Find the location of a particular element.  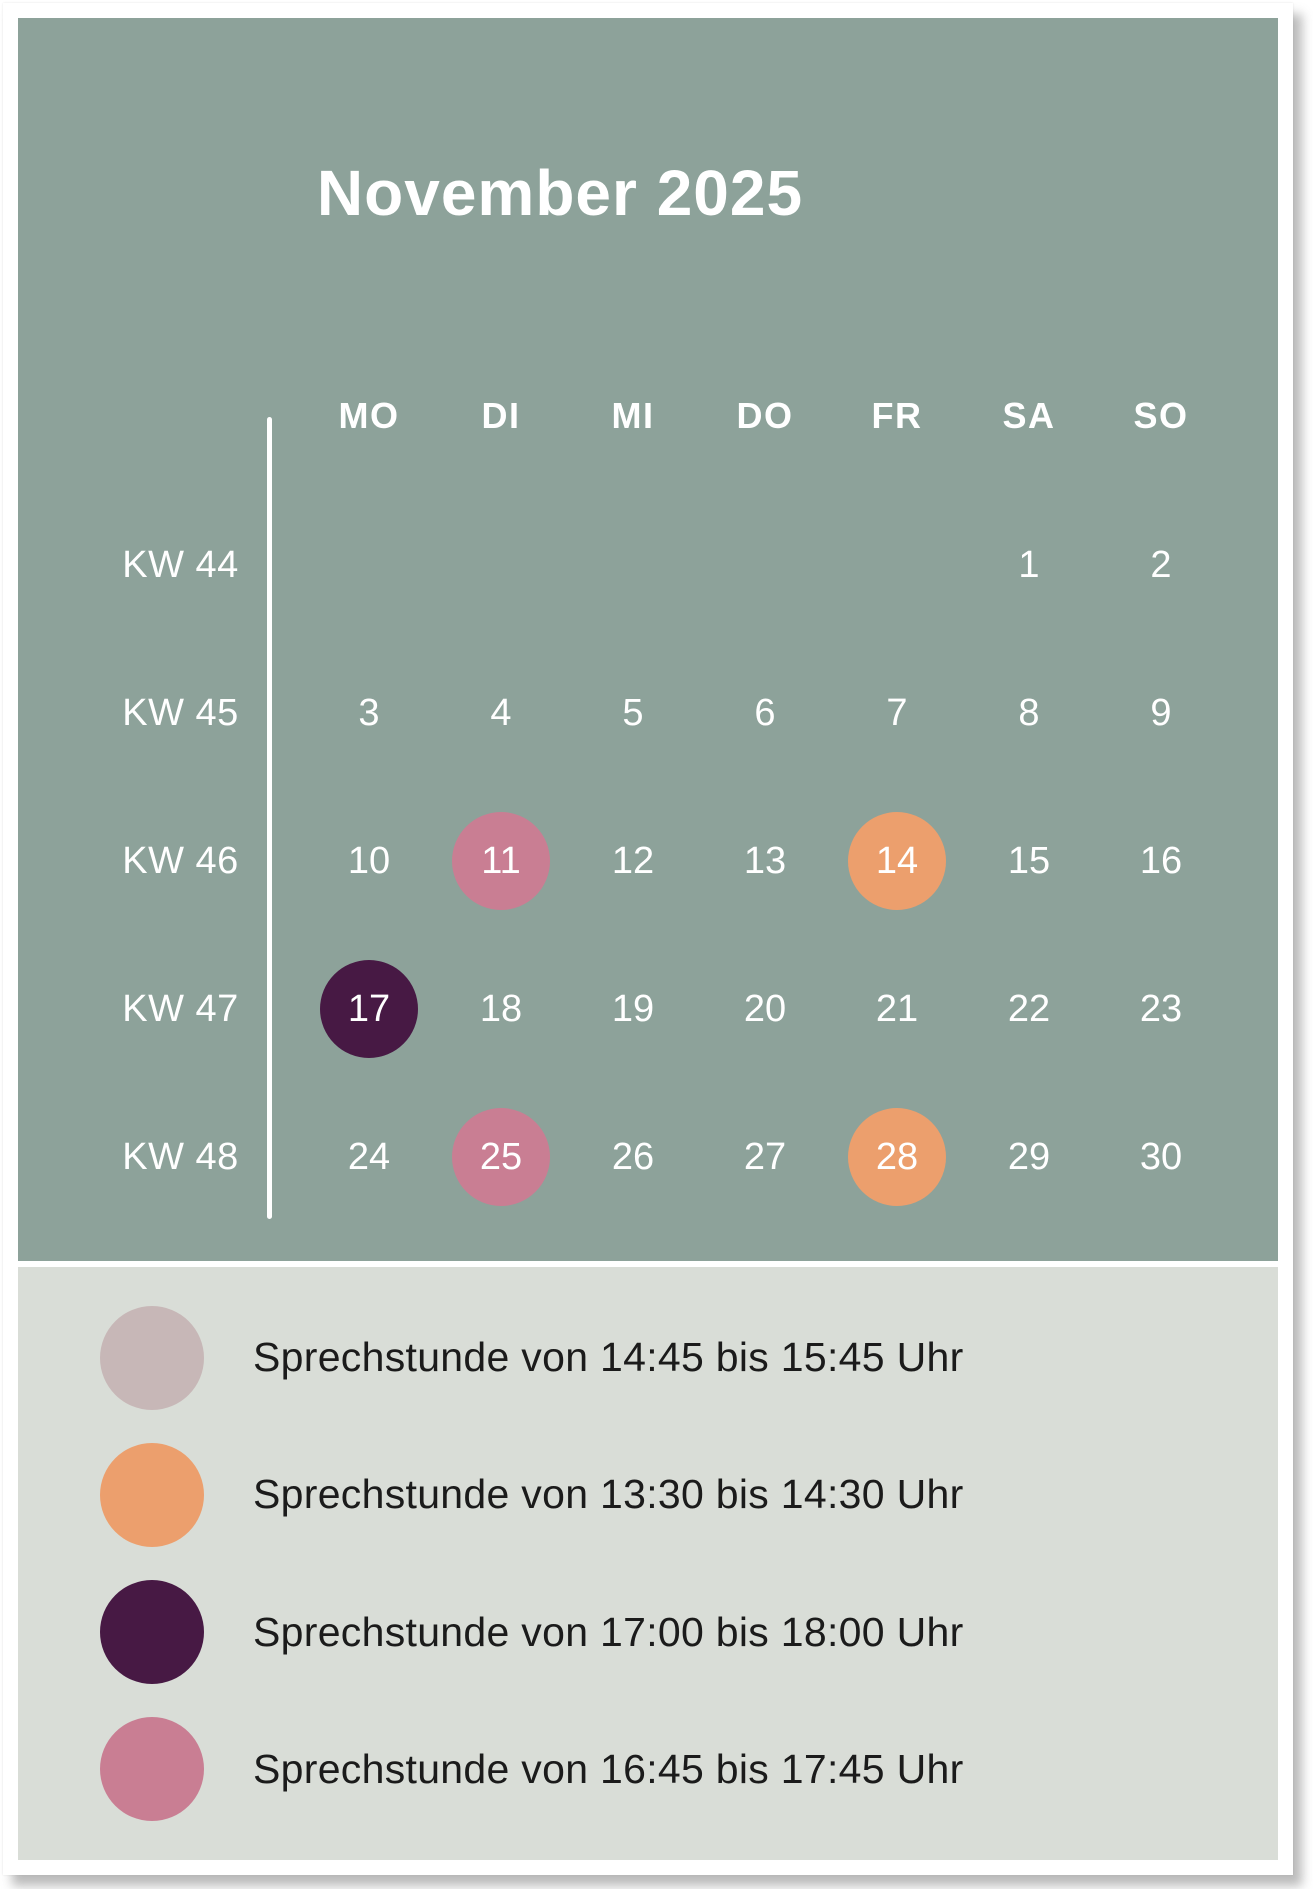

legend-item: Sprechstunde von 16:45 bis 17:45 Uhr is located at coordinates (689, 1769).